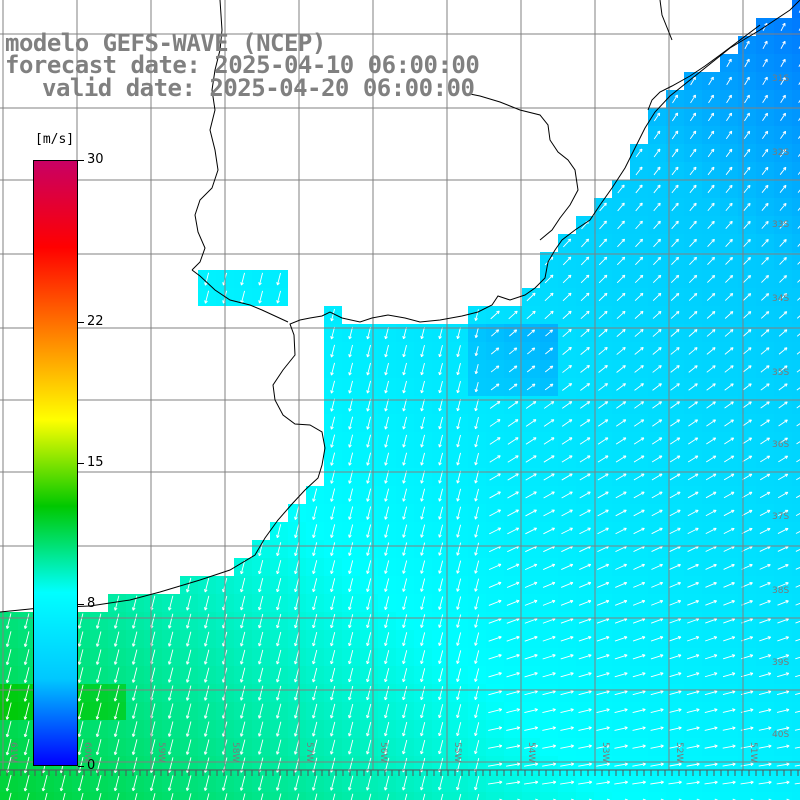  What do you see at coordinates (309, 752) in the screenshot?
I see `longitude-label: 57W` at bounding box center [309, 752].